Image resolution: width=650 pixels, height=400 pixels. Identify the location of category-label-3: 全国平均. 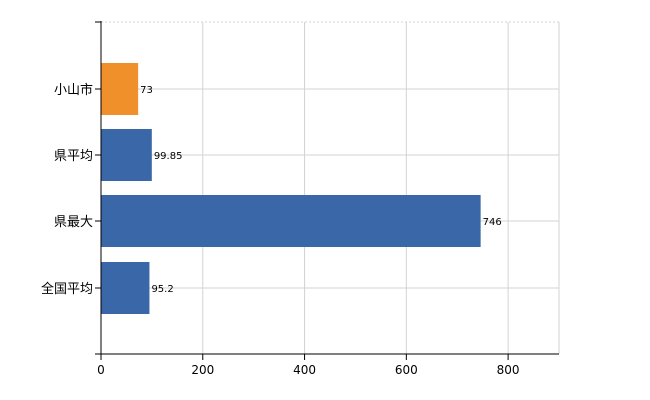
(67, 289).